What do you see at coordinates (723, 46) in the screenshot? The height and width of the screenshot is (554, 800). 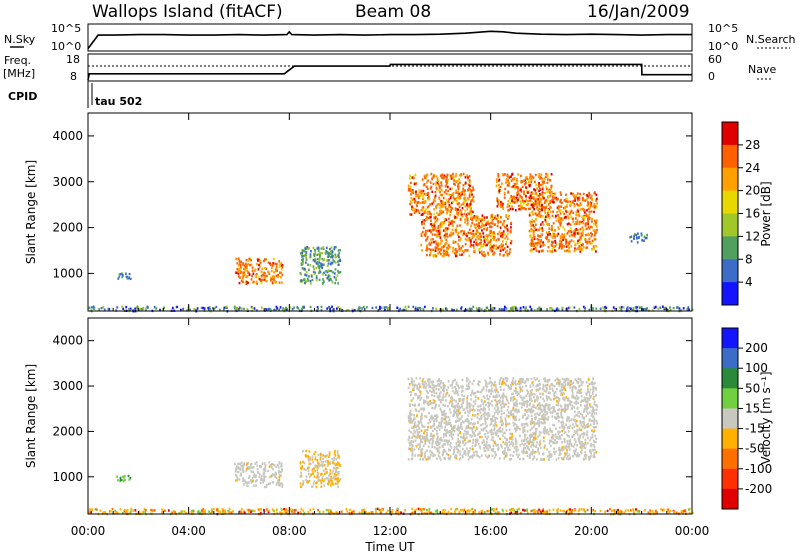 I see `noise-tick-right-bottom: 10^0` at bounding box center [723, 46].